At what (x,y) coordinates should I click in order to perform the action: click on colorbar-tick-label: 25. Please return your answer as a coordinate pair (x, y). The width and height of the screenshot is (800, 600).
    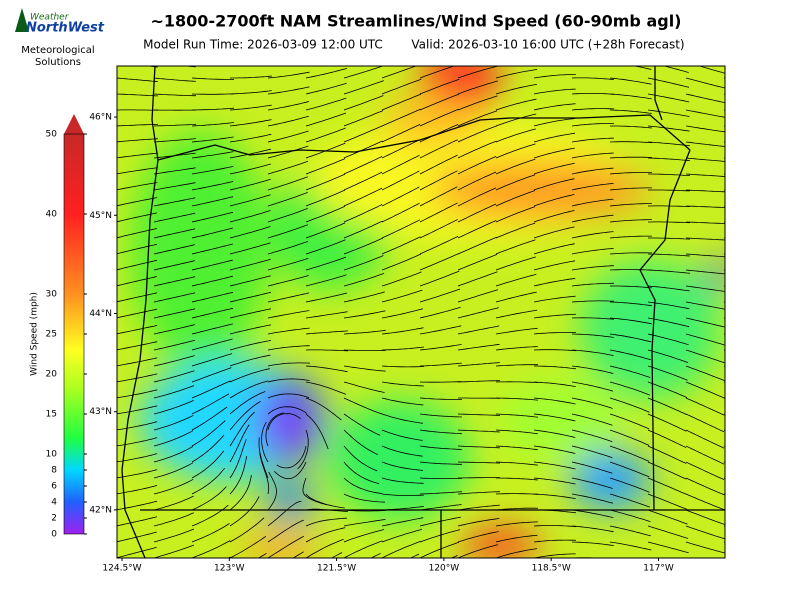
    Looking at the image, I should click on (51, 335).